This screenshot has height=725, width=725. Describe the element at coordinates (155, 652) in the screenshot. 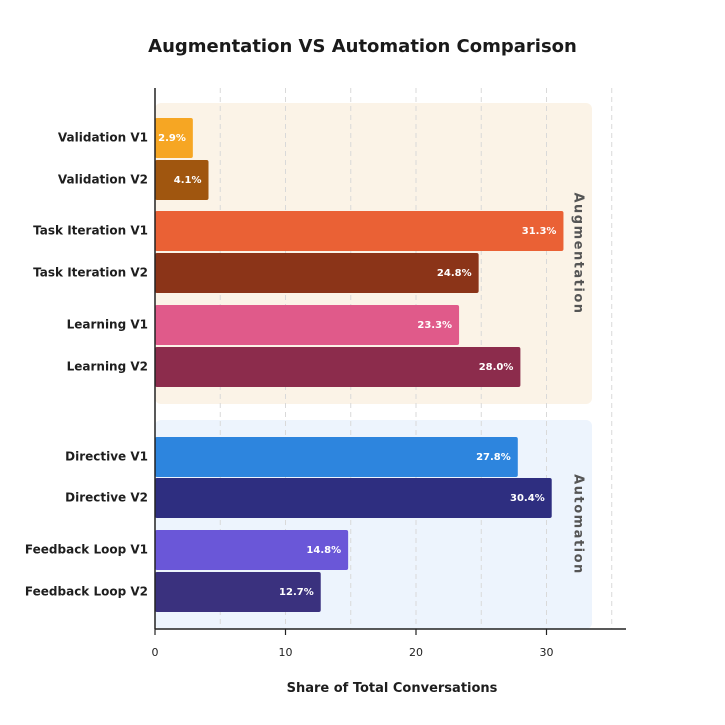

I see `x-tick-label: 0` at that location.